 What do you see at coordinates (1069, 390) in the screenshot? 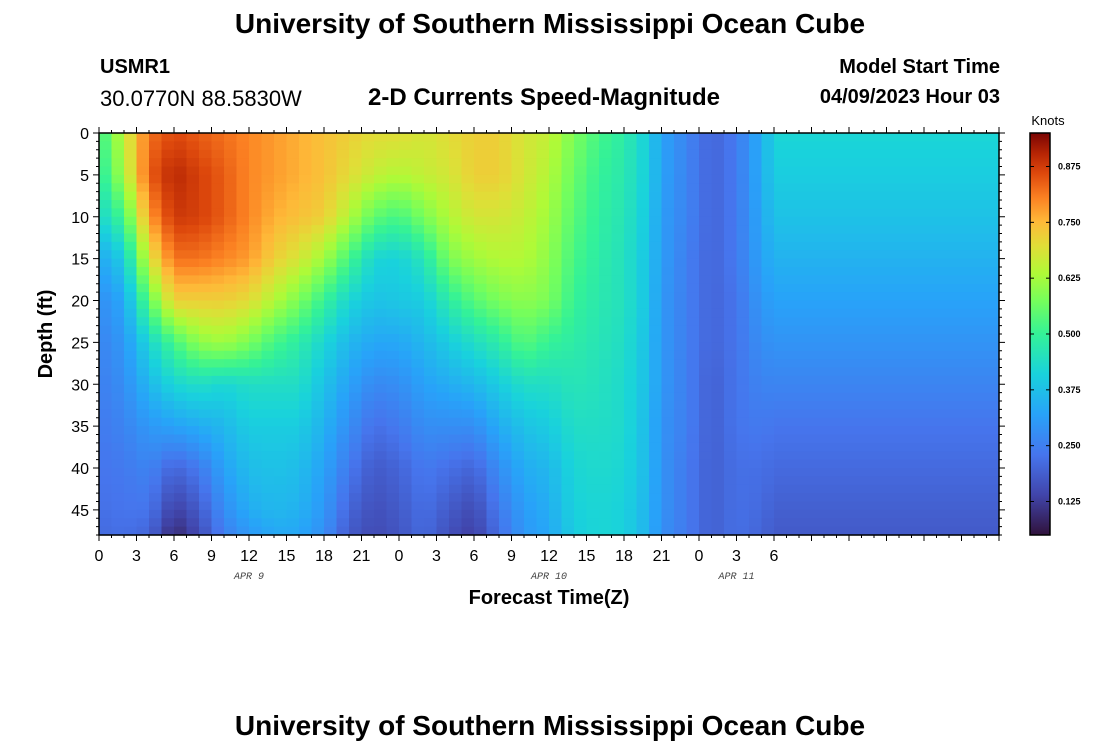
I see `colorbar-tick-label: 0.375` at bounding box center [1069, 390].